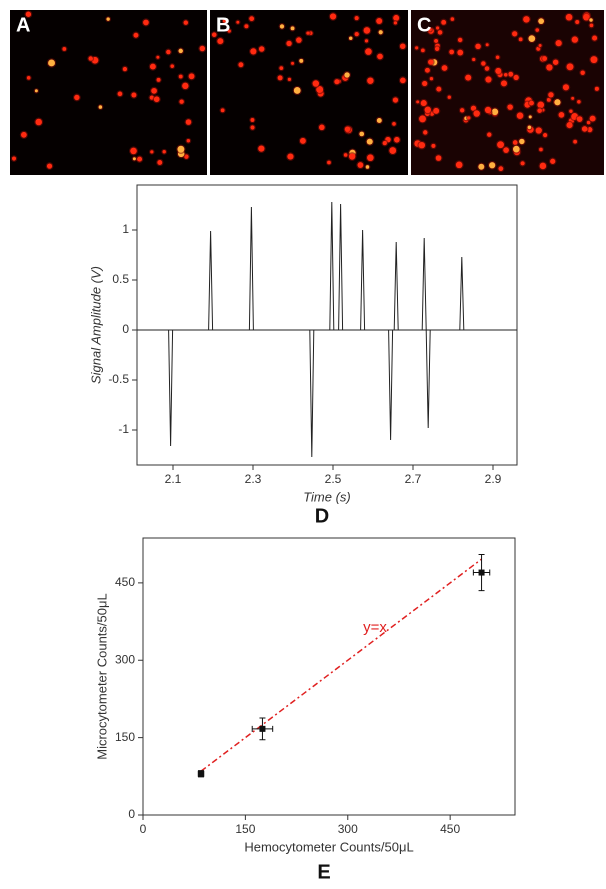  What do you see at coordinates (173, 479) in the screenshot?
I see `x-tick-label: 2.1` at bounding box center [173, 479].